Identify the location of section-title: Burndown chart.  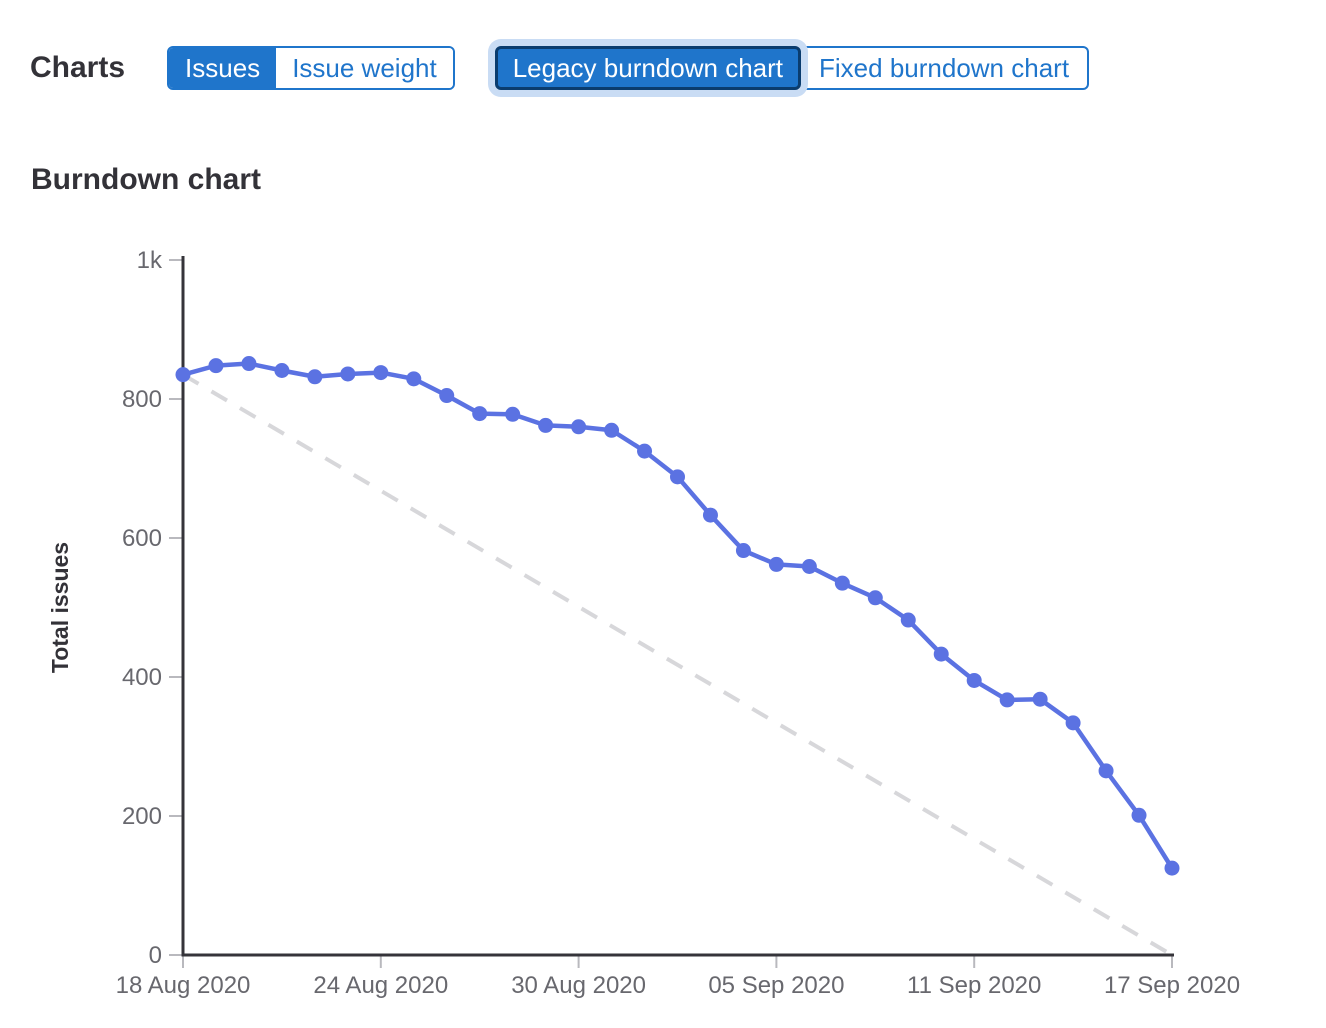
(146, 179).